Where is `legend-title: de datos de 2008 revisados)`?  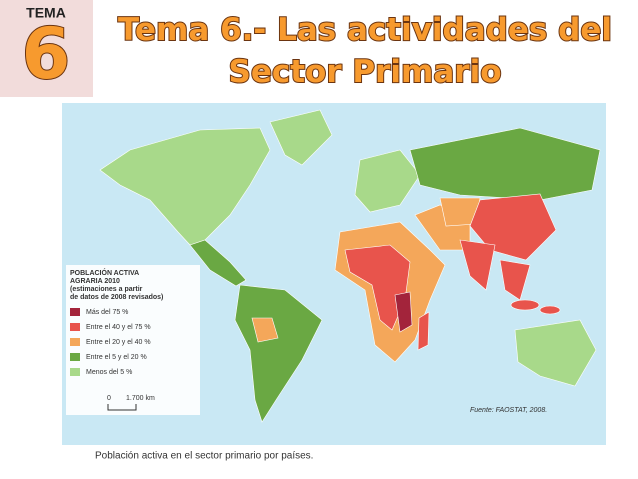 legend-title: de datos de 2008 revisados) is located at coordinates (116, 297).